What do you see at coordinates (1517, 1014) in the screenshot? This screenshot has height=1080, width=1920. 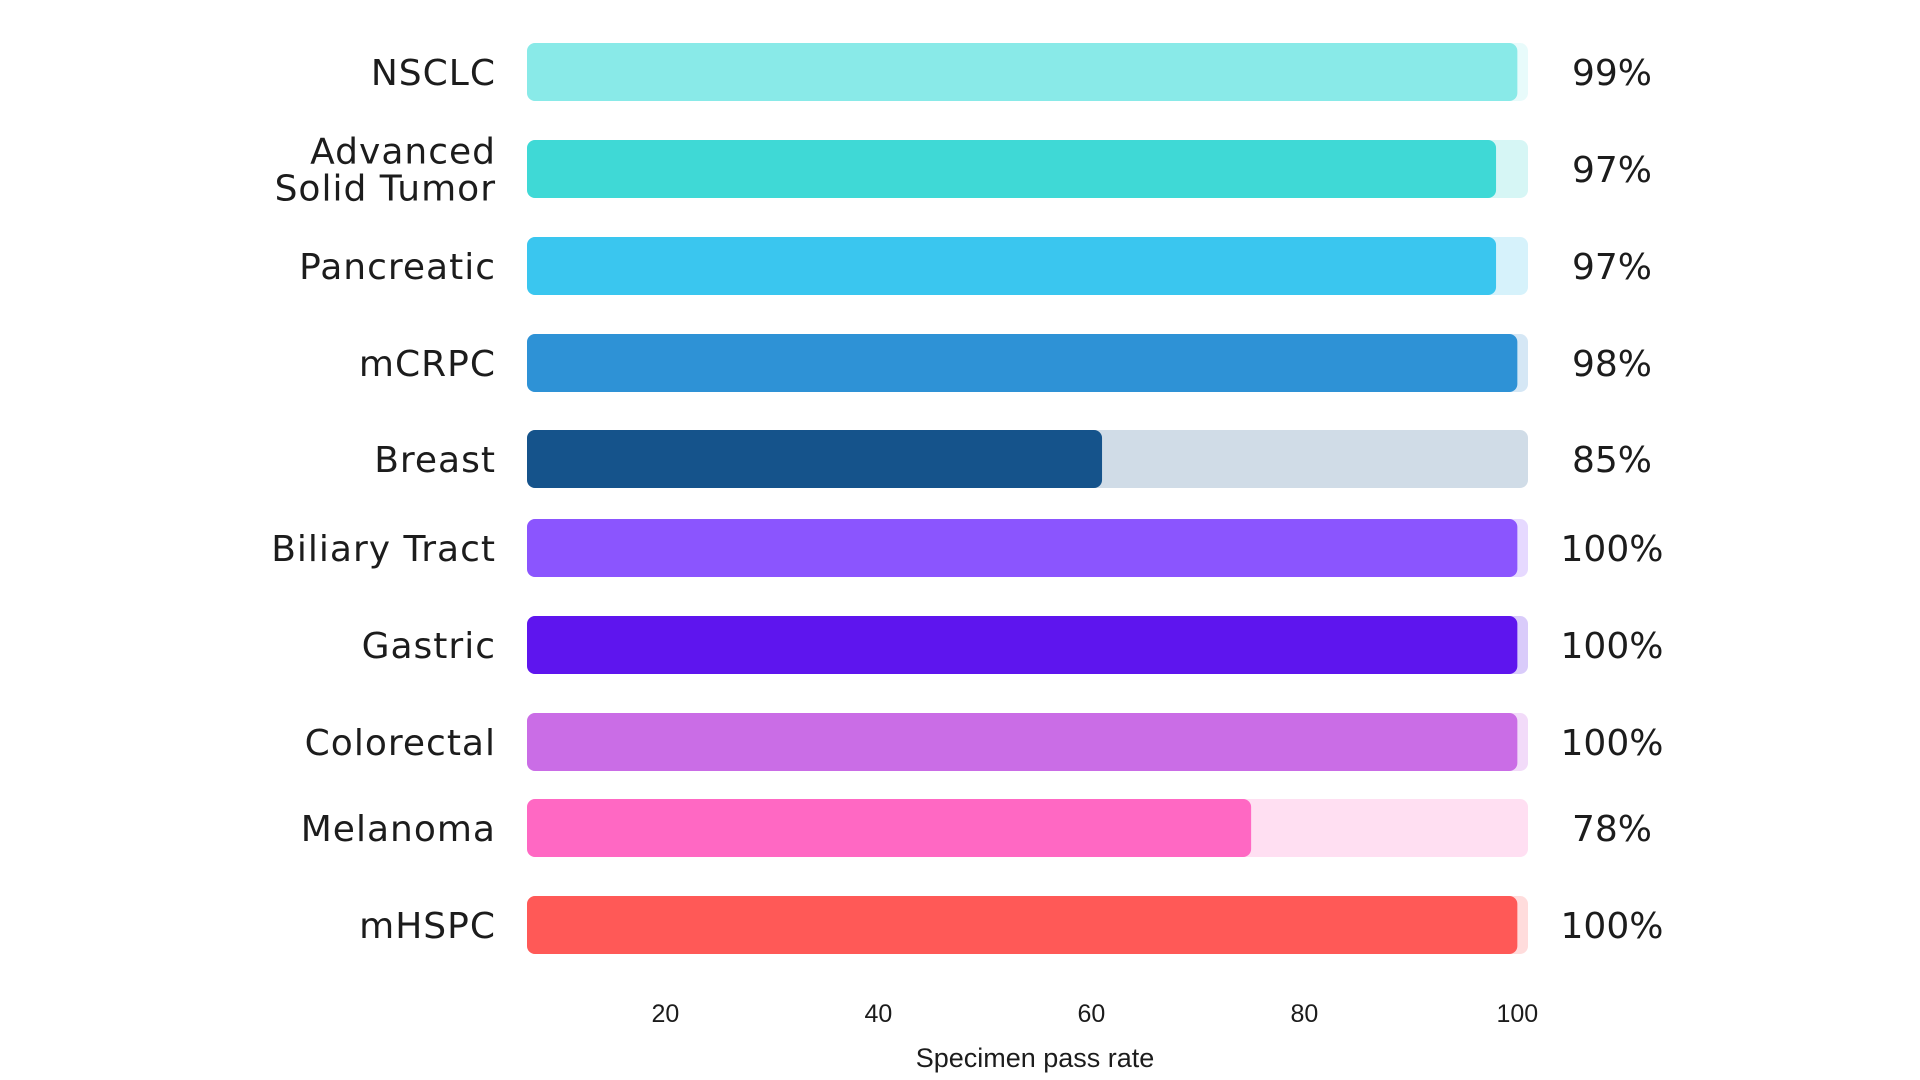 I see `x-tick-label: 100` at bounding box center [1517, 1014].